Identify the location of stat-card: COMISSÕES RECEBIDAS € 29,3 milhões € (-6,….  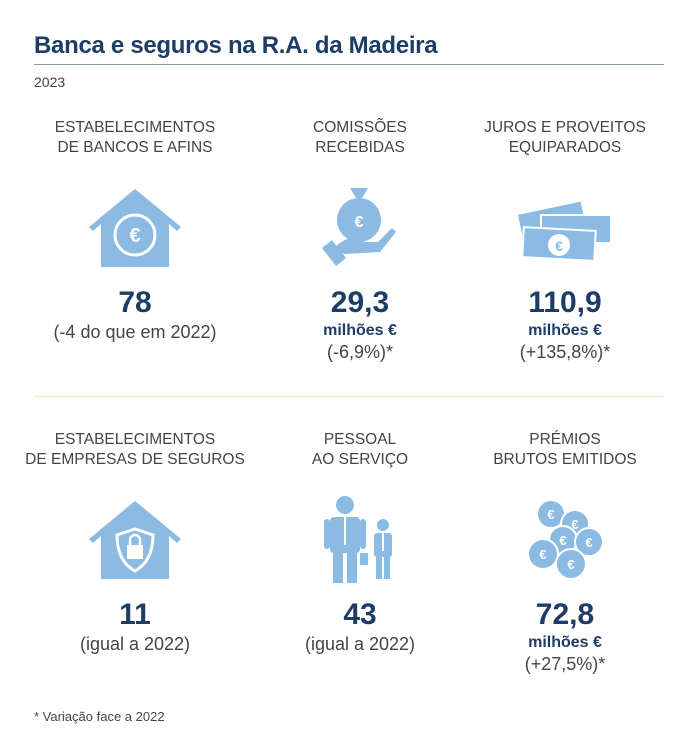
(360, 240).